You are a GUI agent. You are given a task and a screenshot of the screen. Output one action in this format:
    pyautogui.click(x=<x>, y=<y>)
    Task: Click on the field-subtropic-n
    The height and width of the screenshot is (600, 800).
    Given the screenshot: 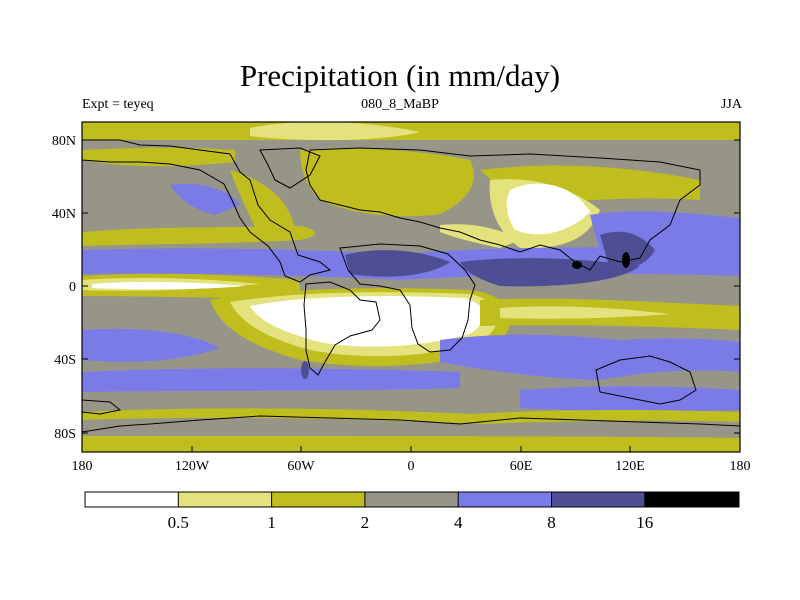 What is the action you would take?
    pyautogui.click(x=198, y=236)
    